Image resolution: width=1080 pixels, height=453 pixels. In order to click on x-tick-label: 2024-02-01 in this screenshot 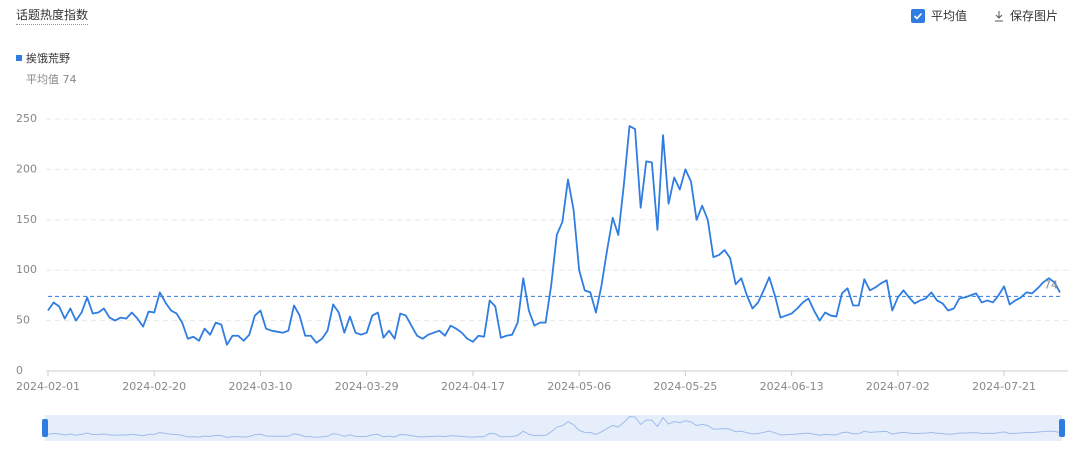, I will do `click(48, 386)`.